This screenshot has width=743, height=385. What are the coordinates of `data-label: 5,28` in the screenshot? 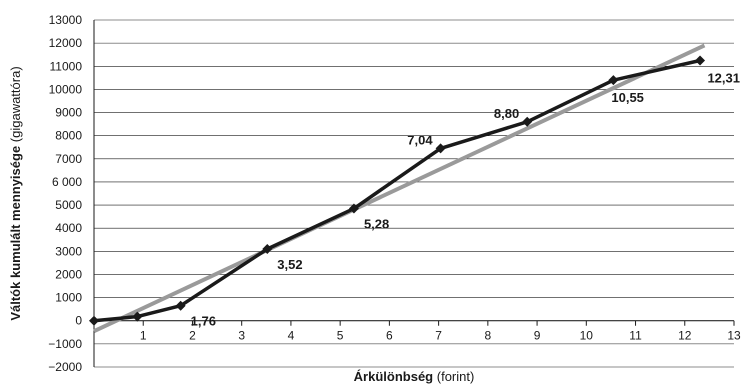 It's located at (376, 224).